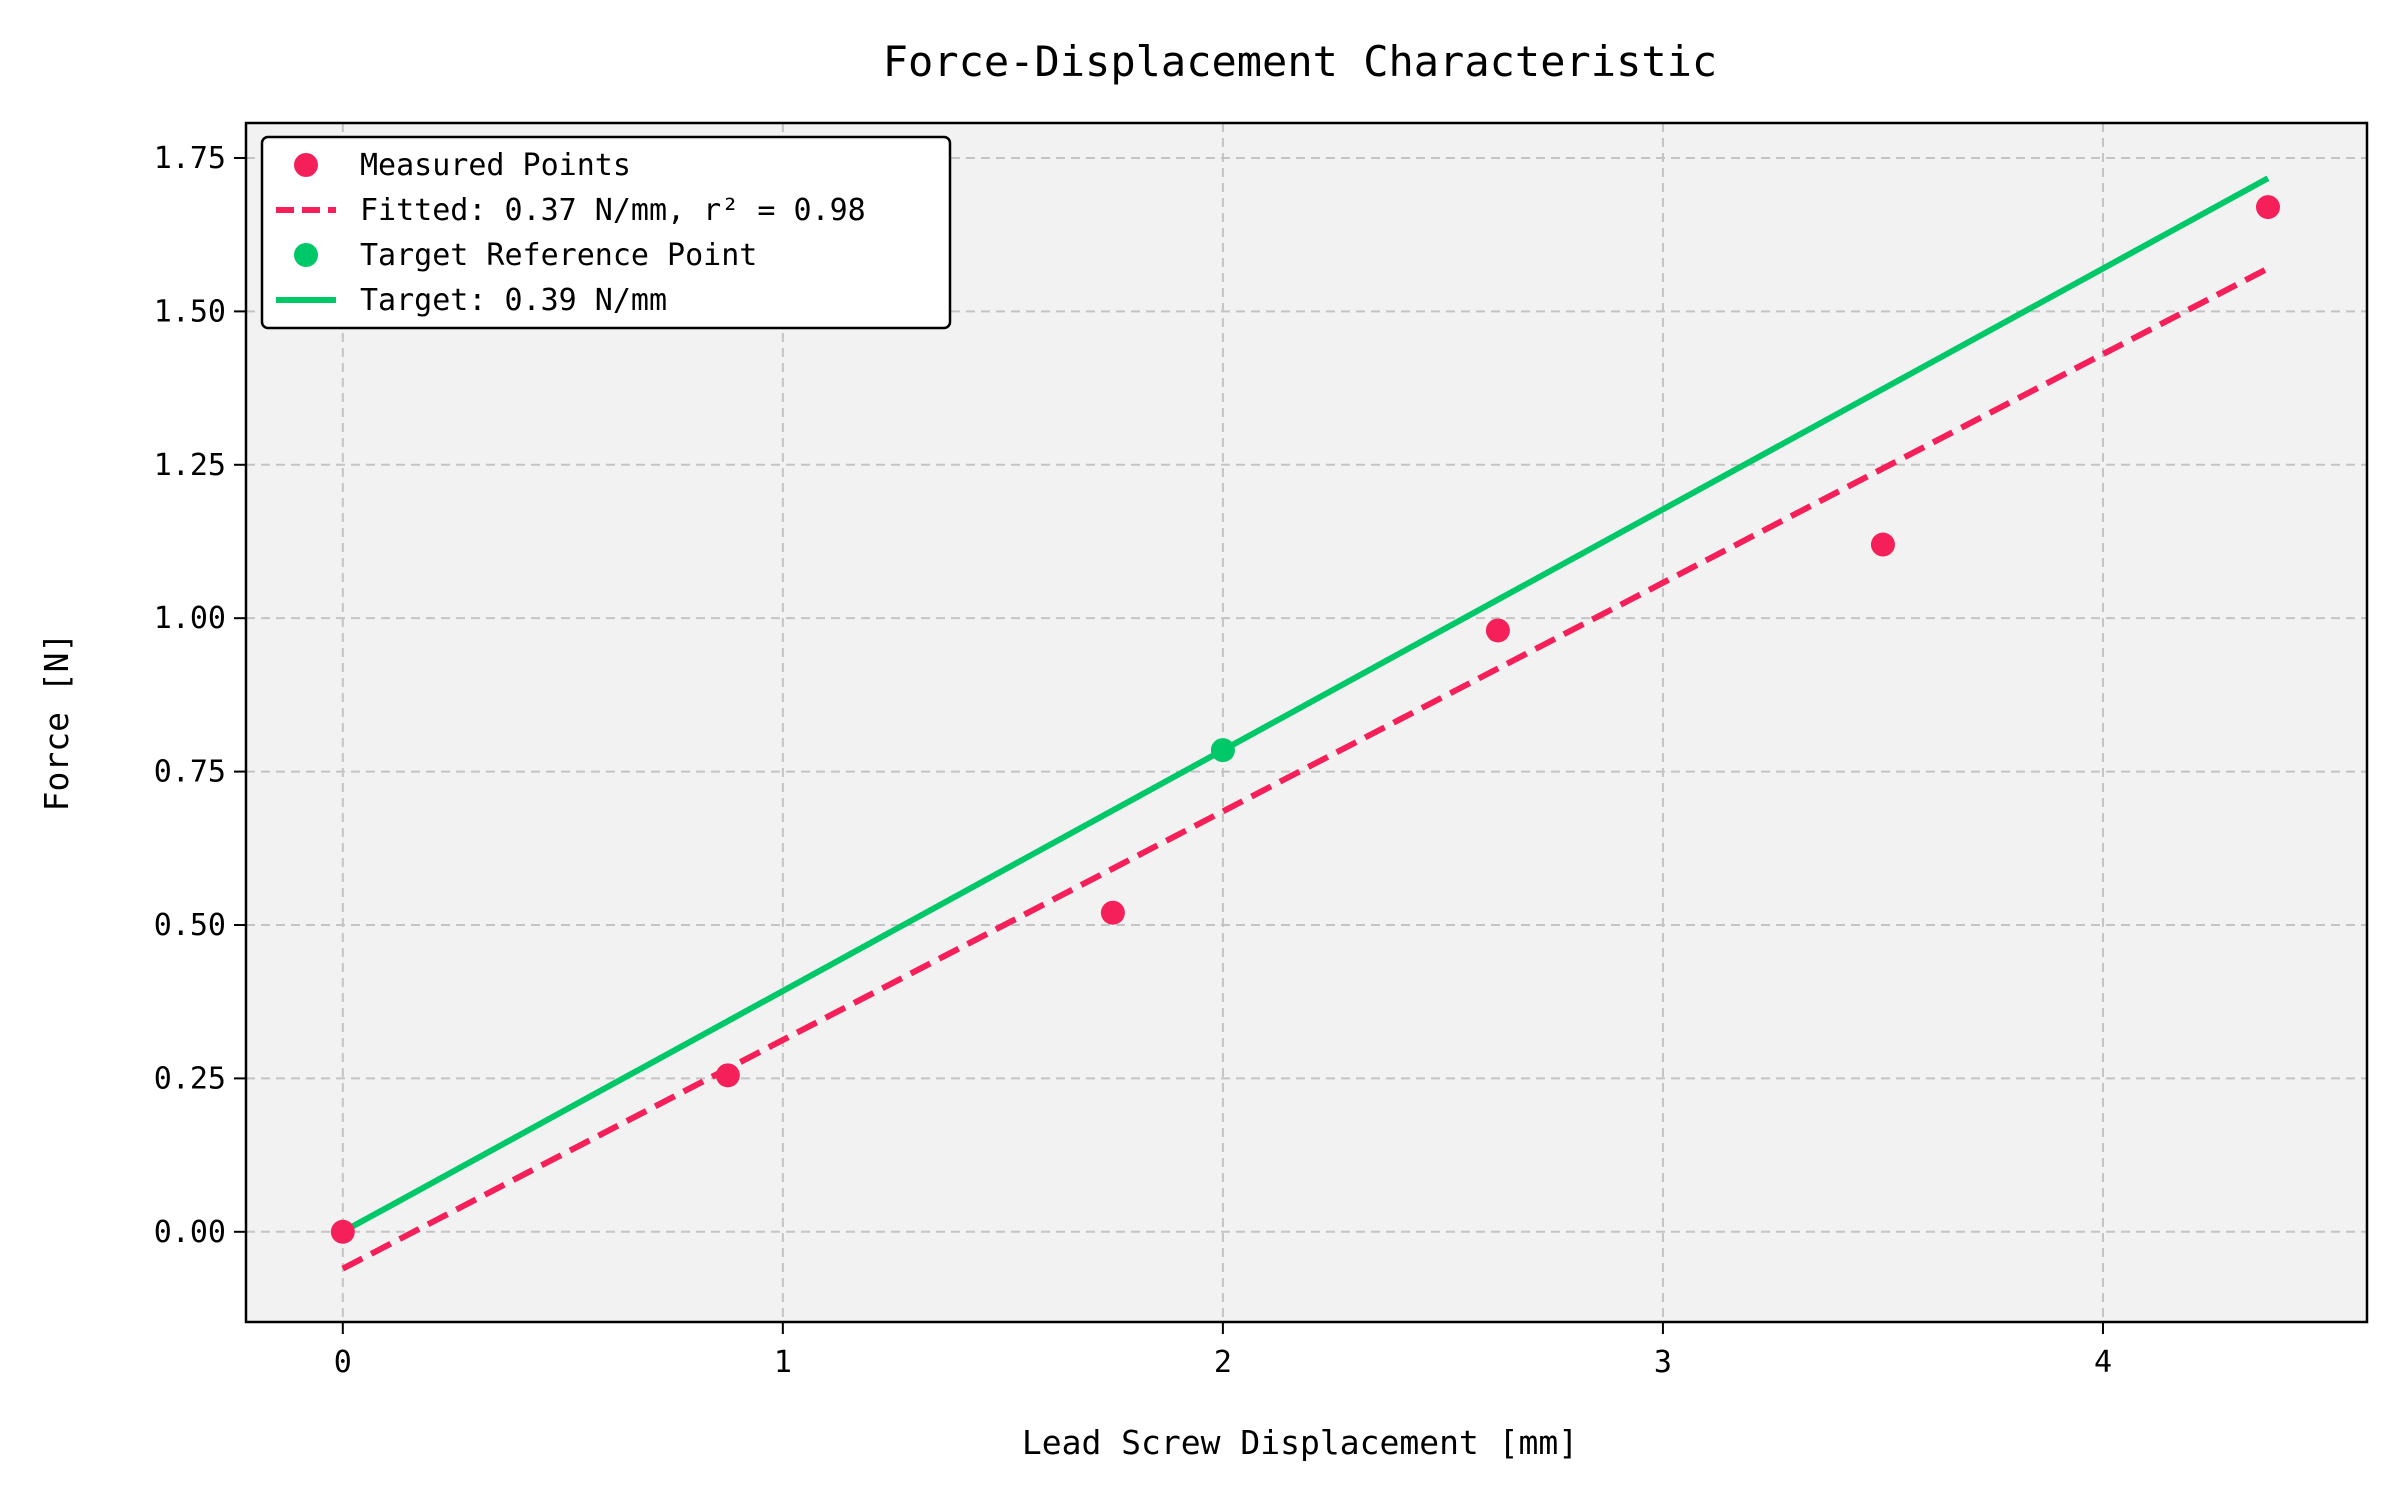 This screenshot has width=2400, height=1500. I want to click on y-tick-label: 1.50, so click(190, 311).